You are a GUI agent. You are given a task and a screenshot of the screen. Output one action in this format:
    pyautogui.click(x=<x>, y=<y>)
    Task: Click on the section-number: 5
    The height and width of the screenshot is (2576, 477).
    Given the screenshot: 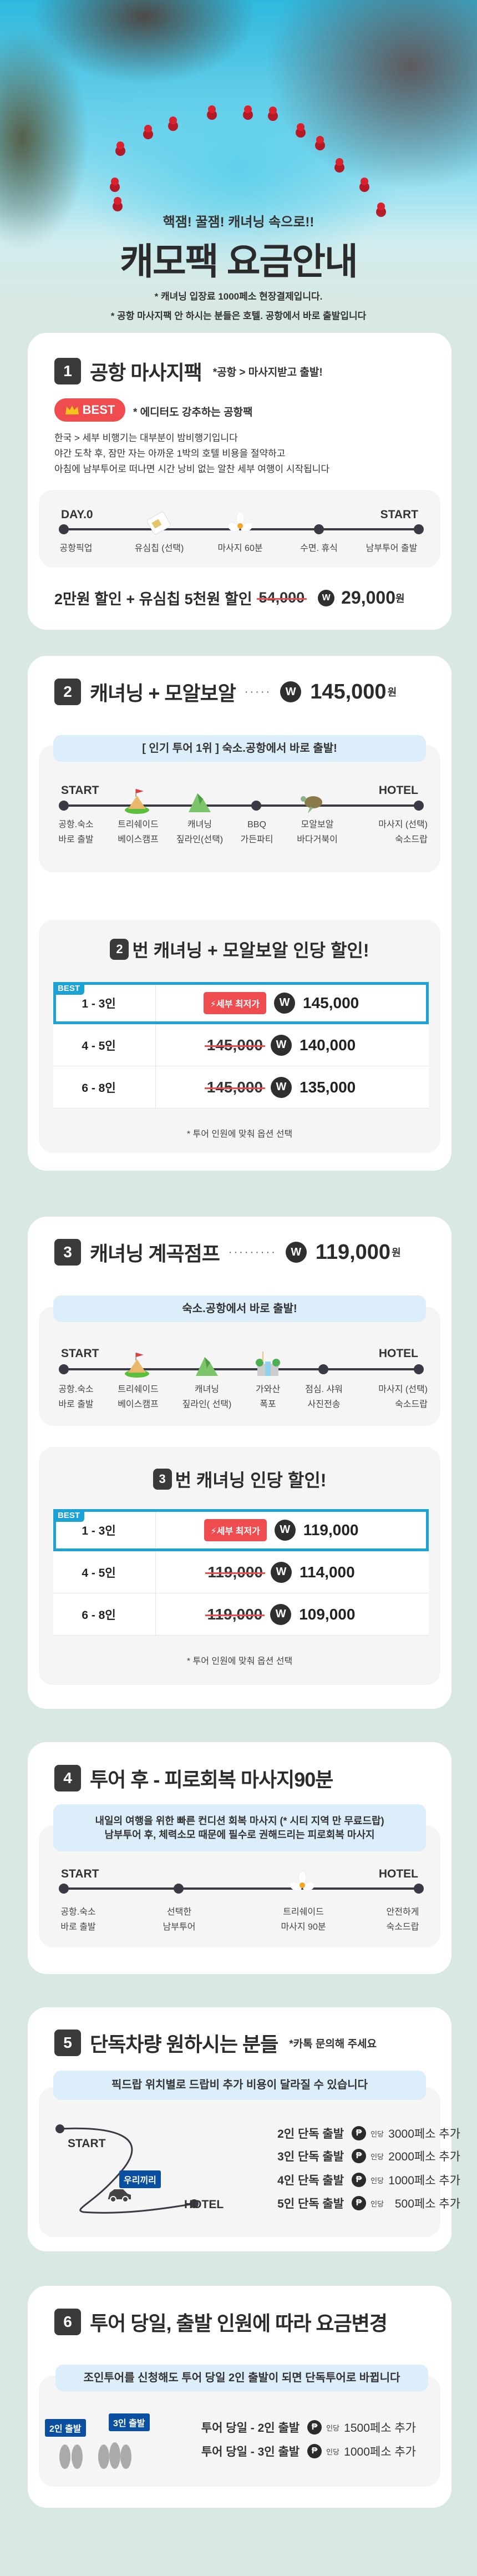 What is the action you would take?
    pyautogui.click(x=67, y=2043)
    